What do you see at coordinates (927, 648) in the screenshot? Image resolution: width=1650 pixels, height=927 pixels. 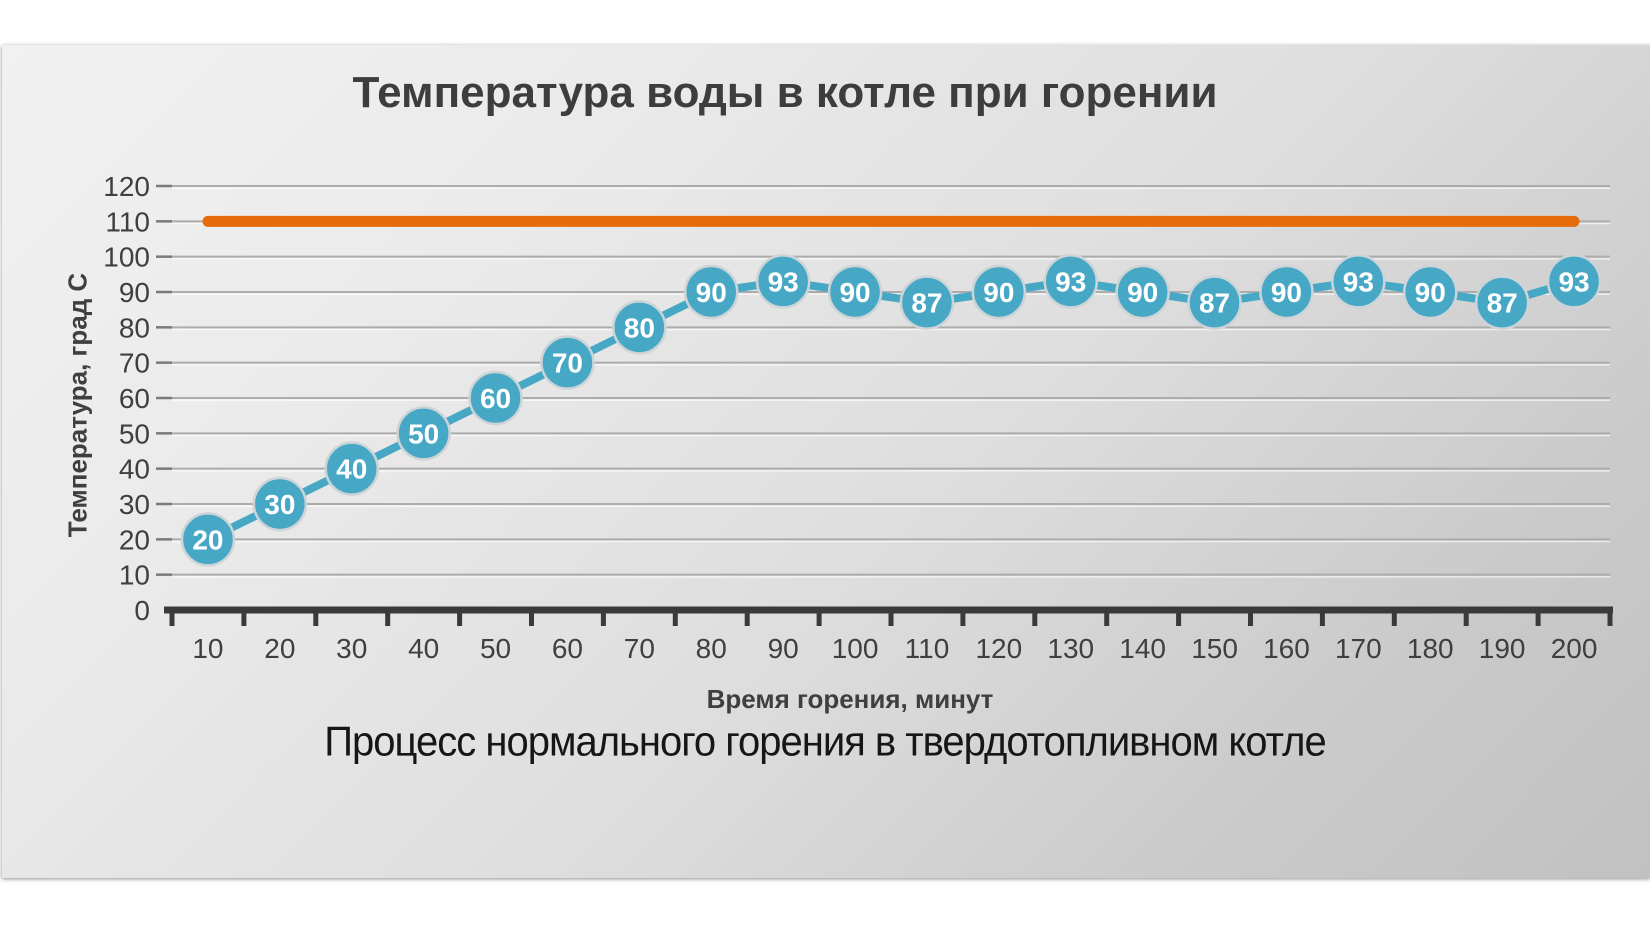 I see `x-tick-label: 110` at bounding box center [927, 648].